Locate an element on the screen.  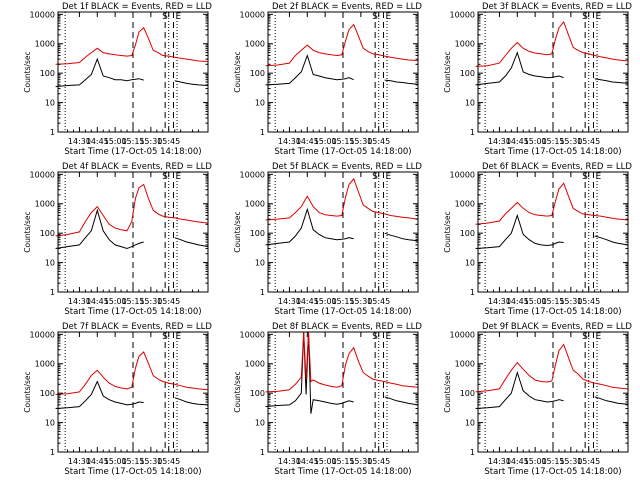
panel-title: Det 1f BLACK = Events, RED = LLD is located at coordinates (137, 7).